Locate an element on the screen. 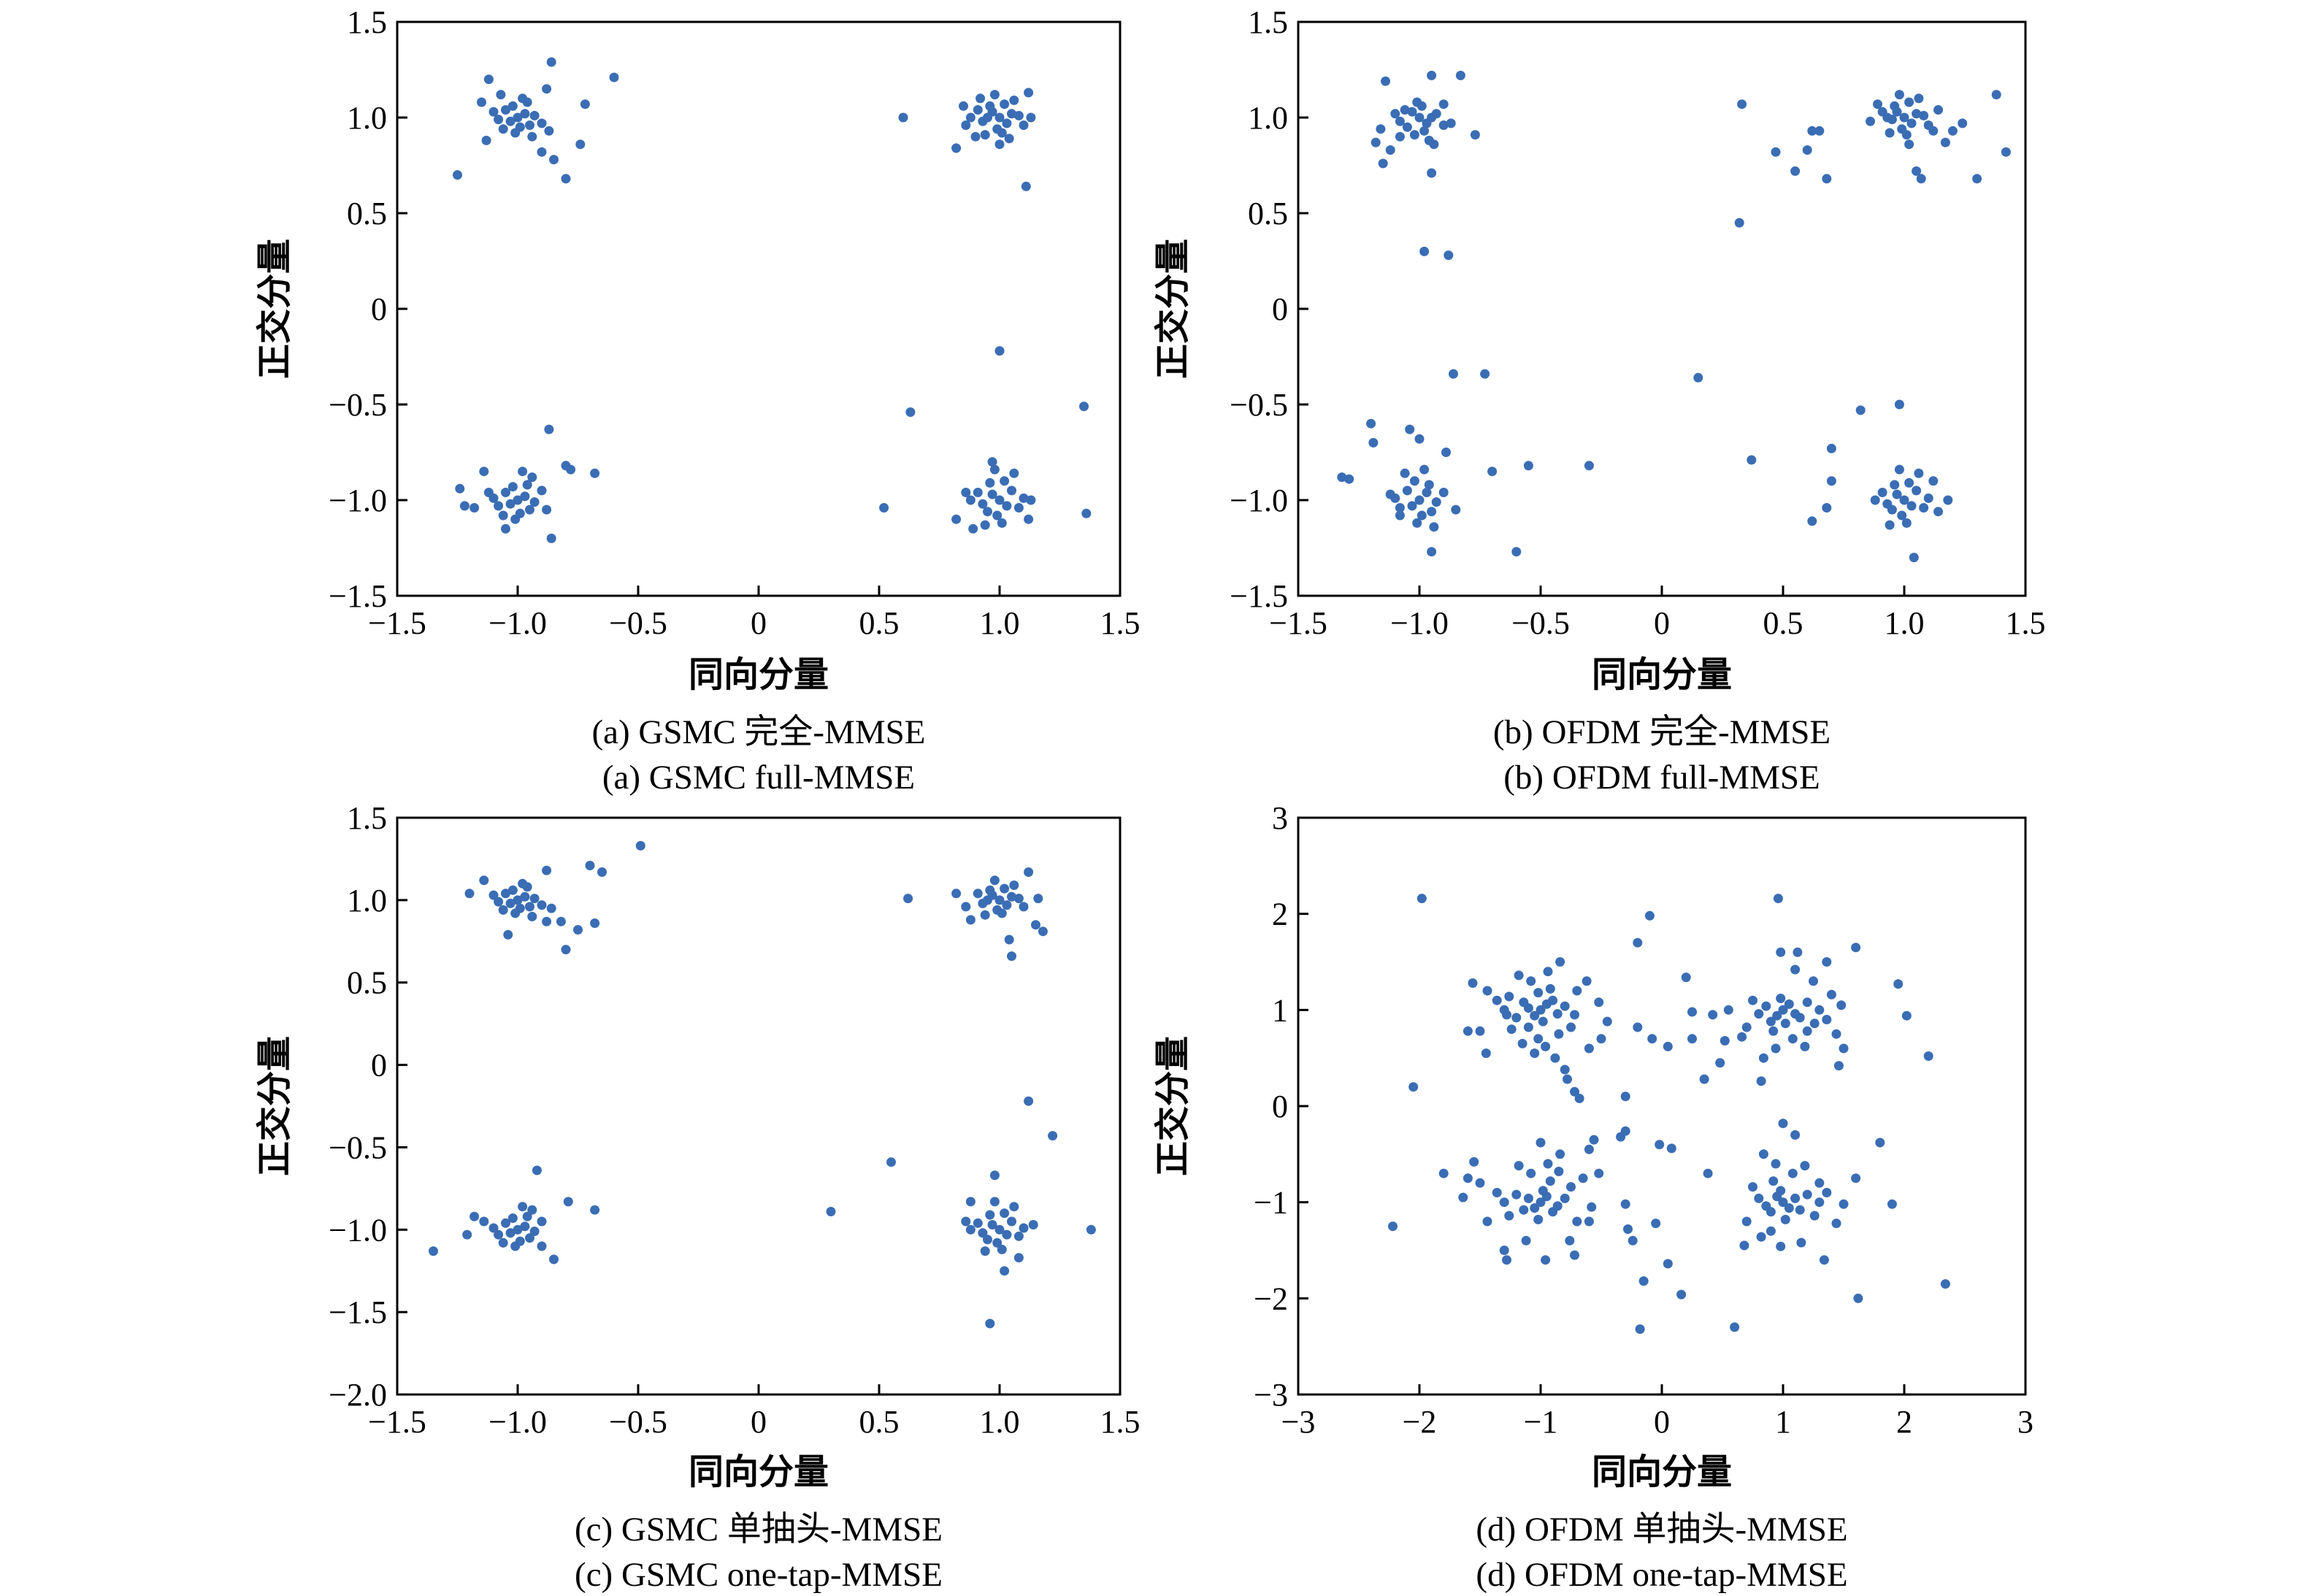 This screenshot has width=2300, height=1596. x-tick-label: 1.0 is located at coordinates (1000, 1422).